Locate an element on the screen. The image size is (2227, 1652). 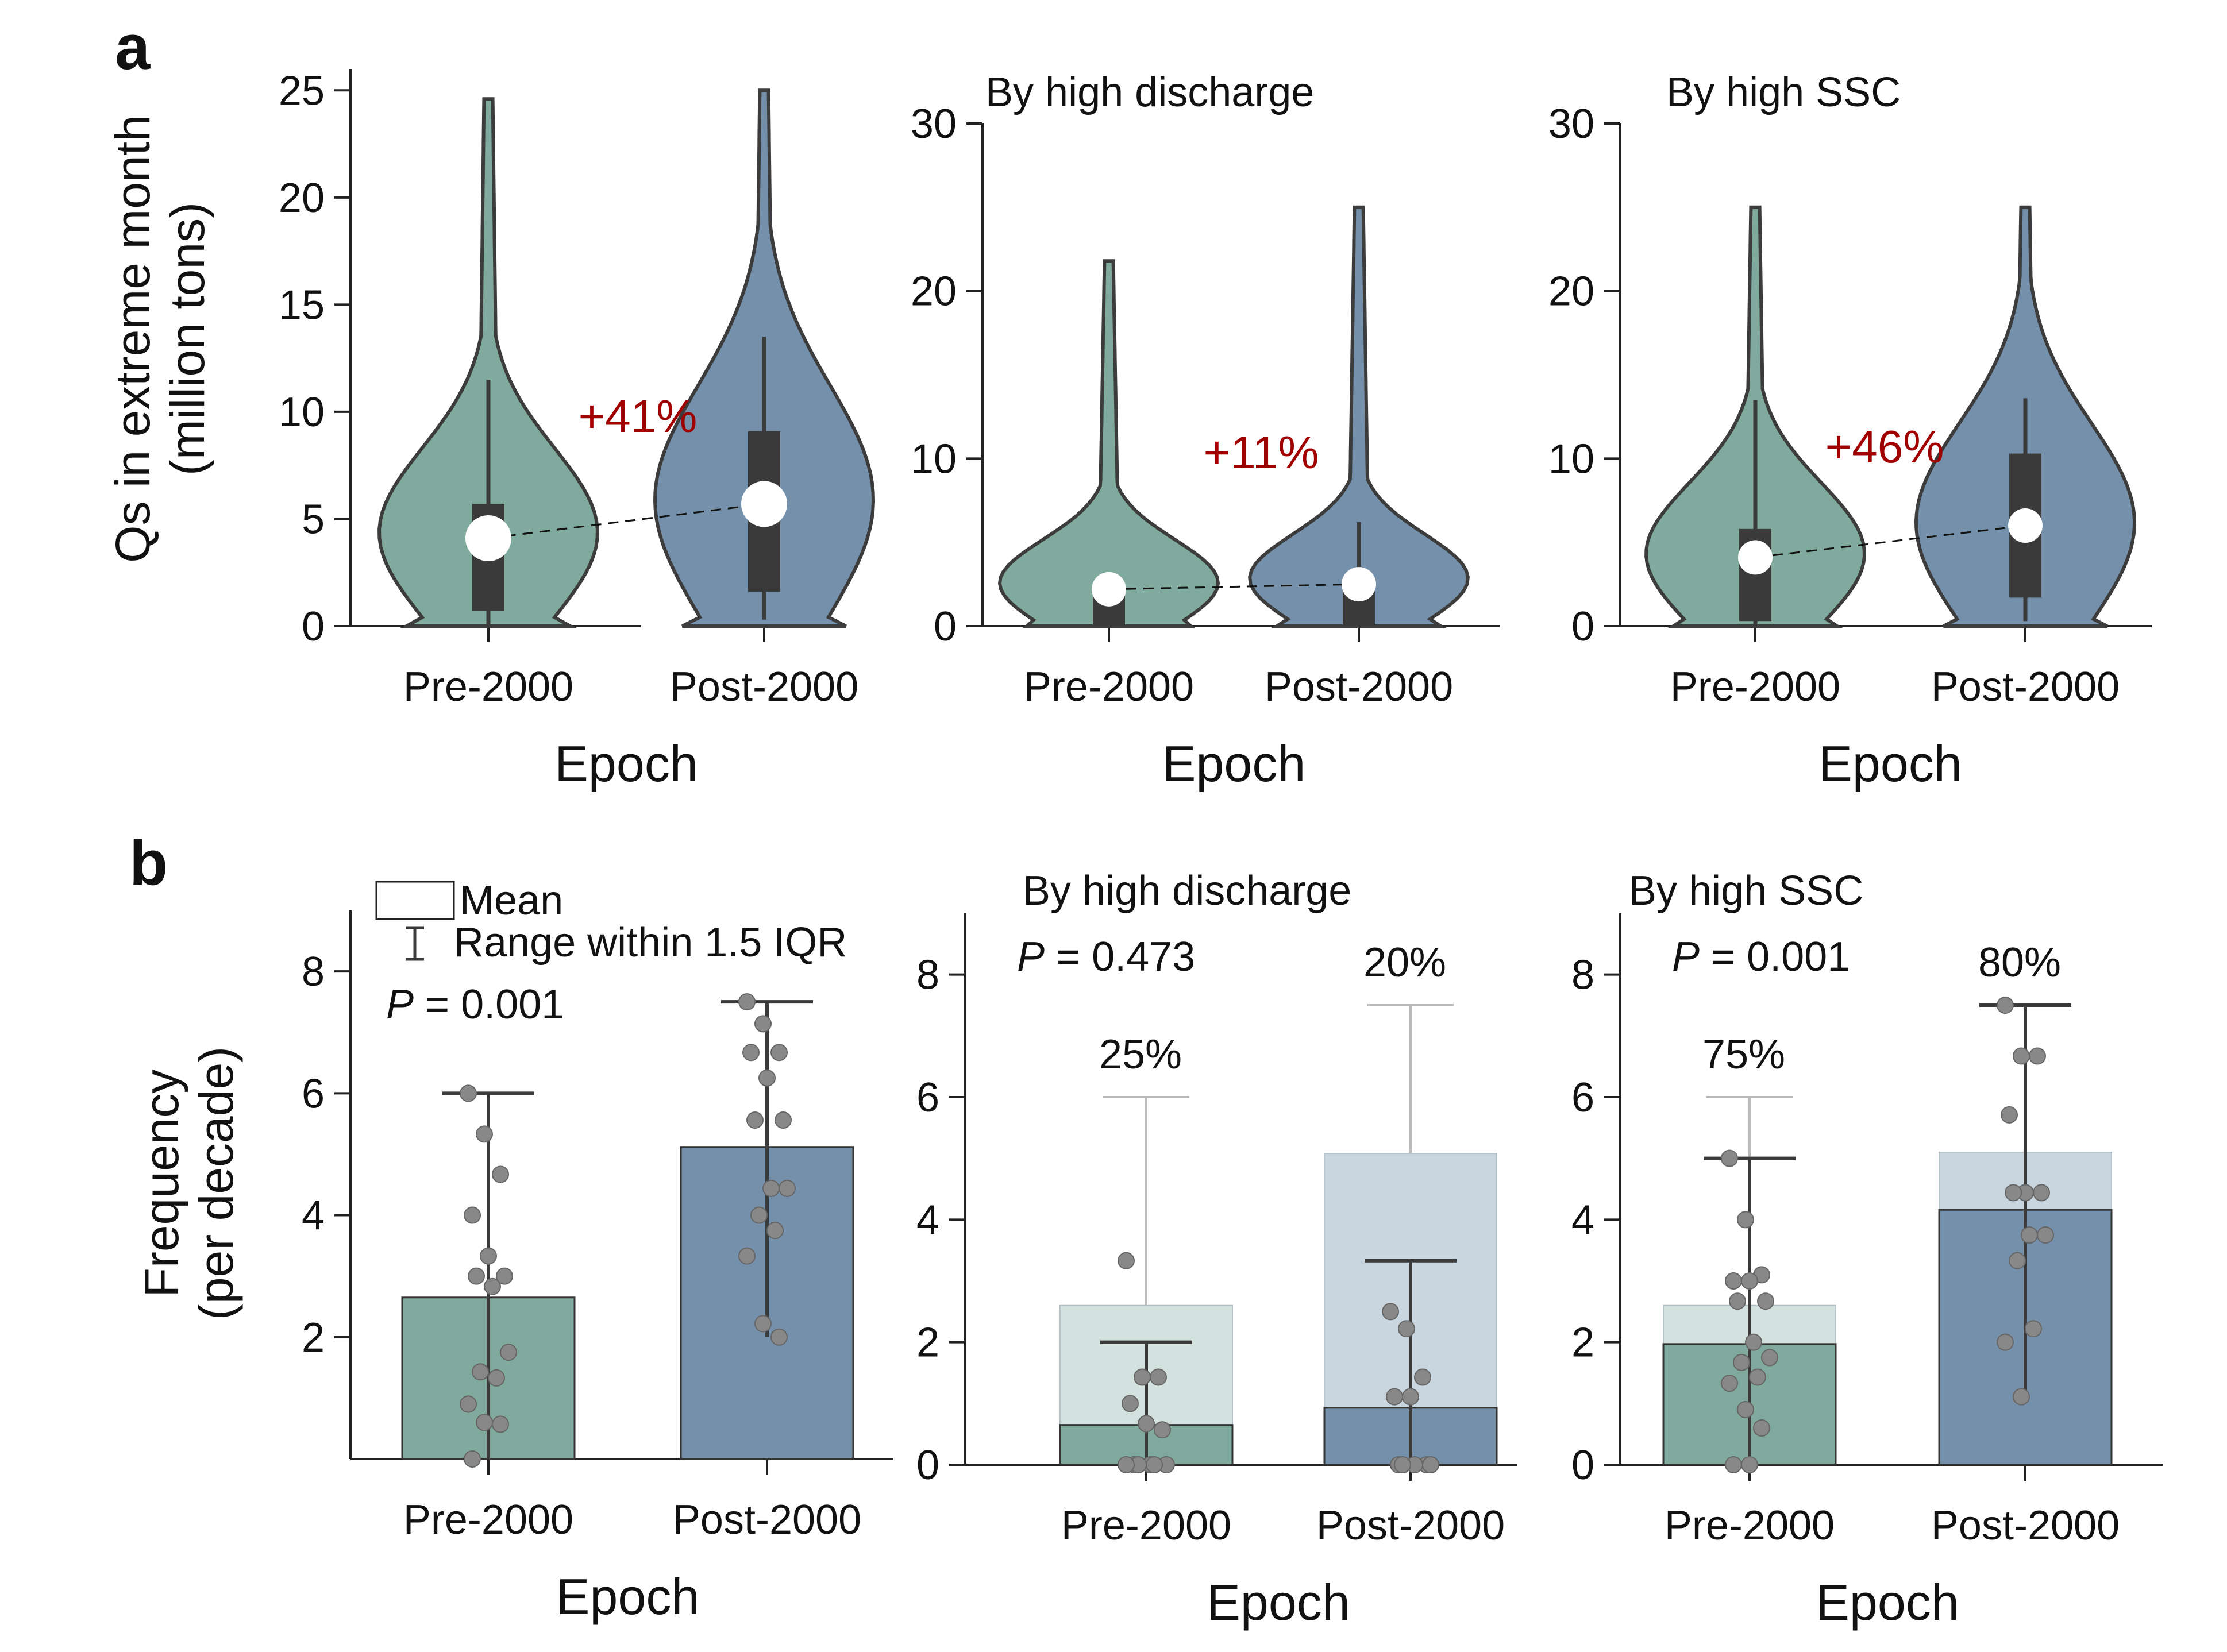
y-tick-label: 2 is located at coordinates (313, 1338).